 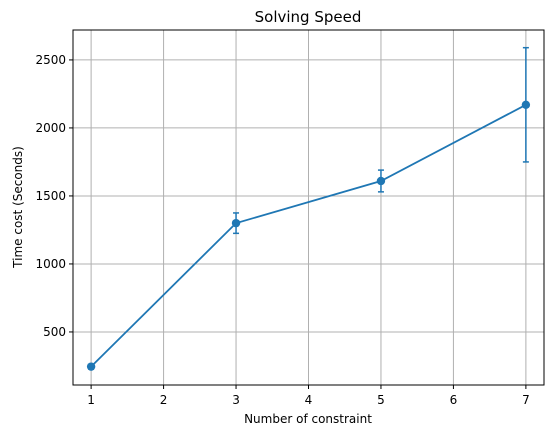 I want to click on y-tick-label: 1500, so click(x=50, y=196).